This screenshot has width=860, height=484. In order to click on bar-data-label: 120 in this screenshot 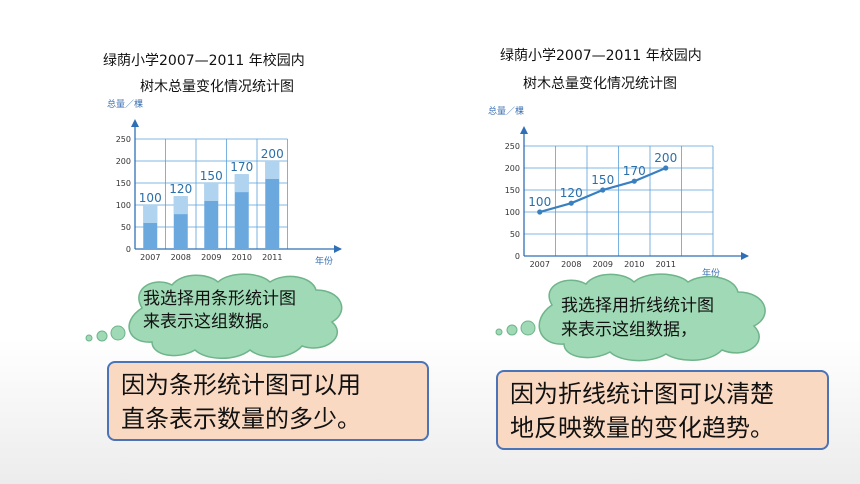, I will do `click(180, 189)`.